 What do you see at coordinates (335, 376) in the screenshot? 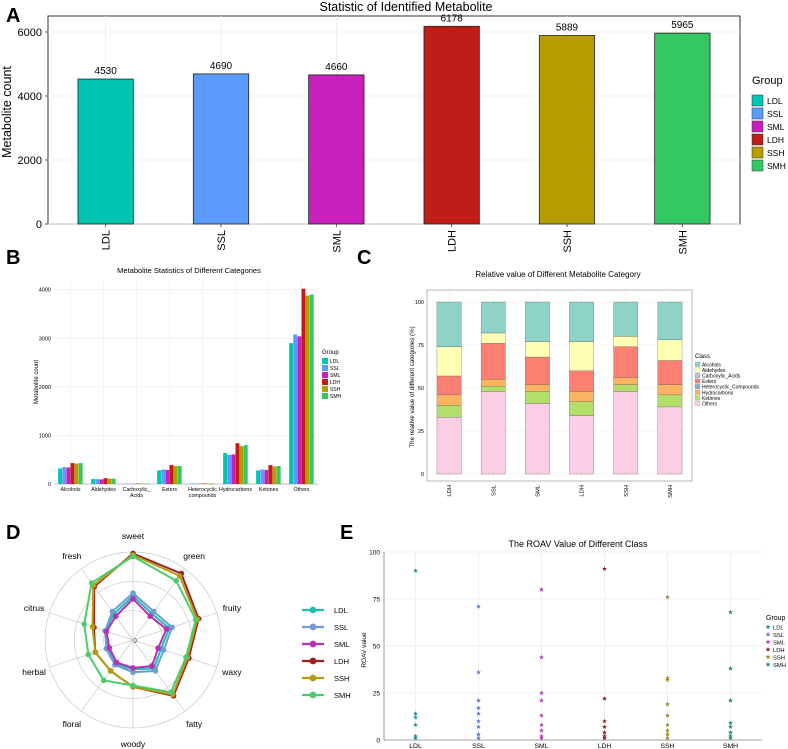
I see `panel-b-legend-label: SML` at bounding box center [335, 376].